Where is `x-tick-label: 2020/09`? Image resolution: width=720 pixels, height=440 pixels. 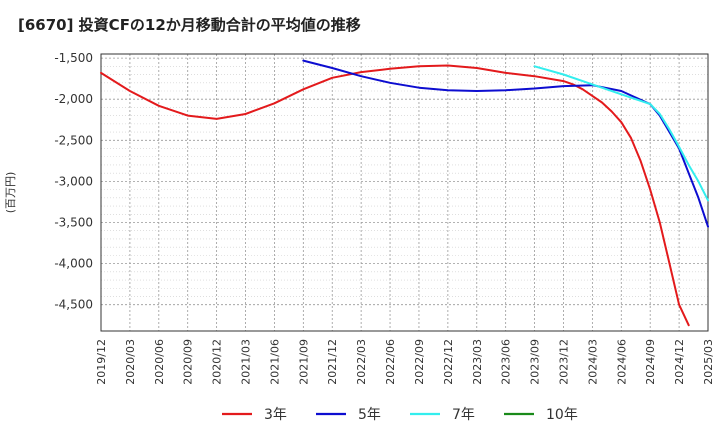 x-tick-label: 2020/09 is located at coordinates (188, 362).